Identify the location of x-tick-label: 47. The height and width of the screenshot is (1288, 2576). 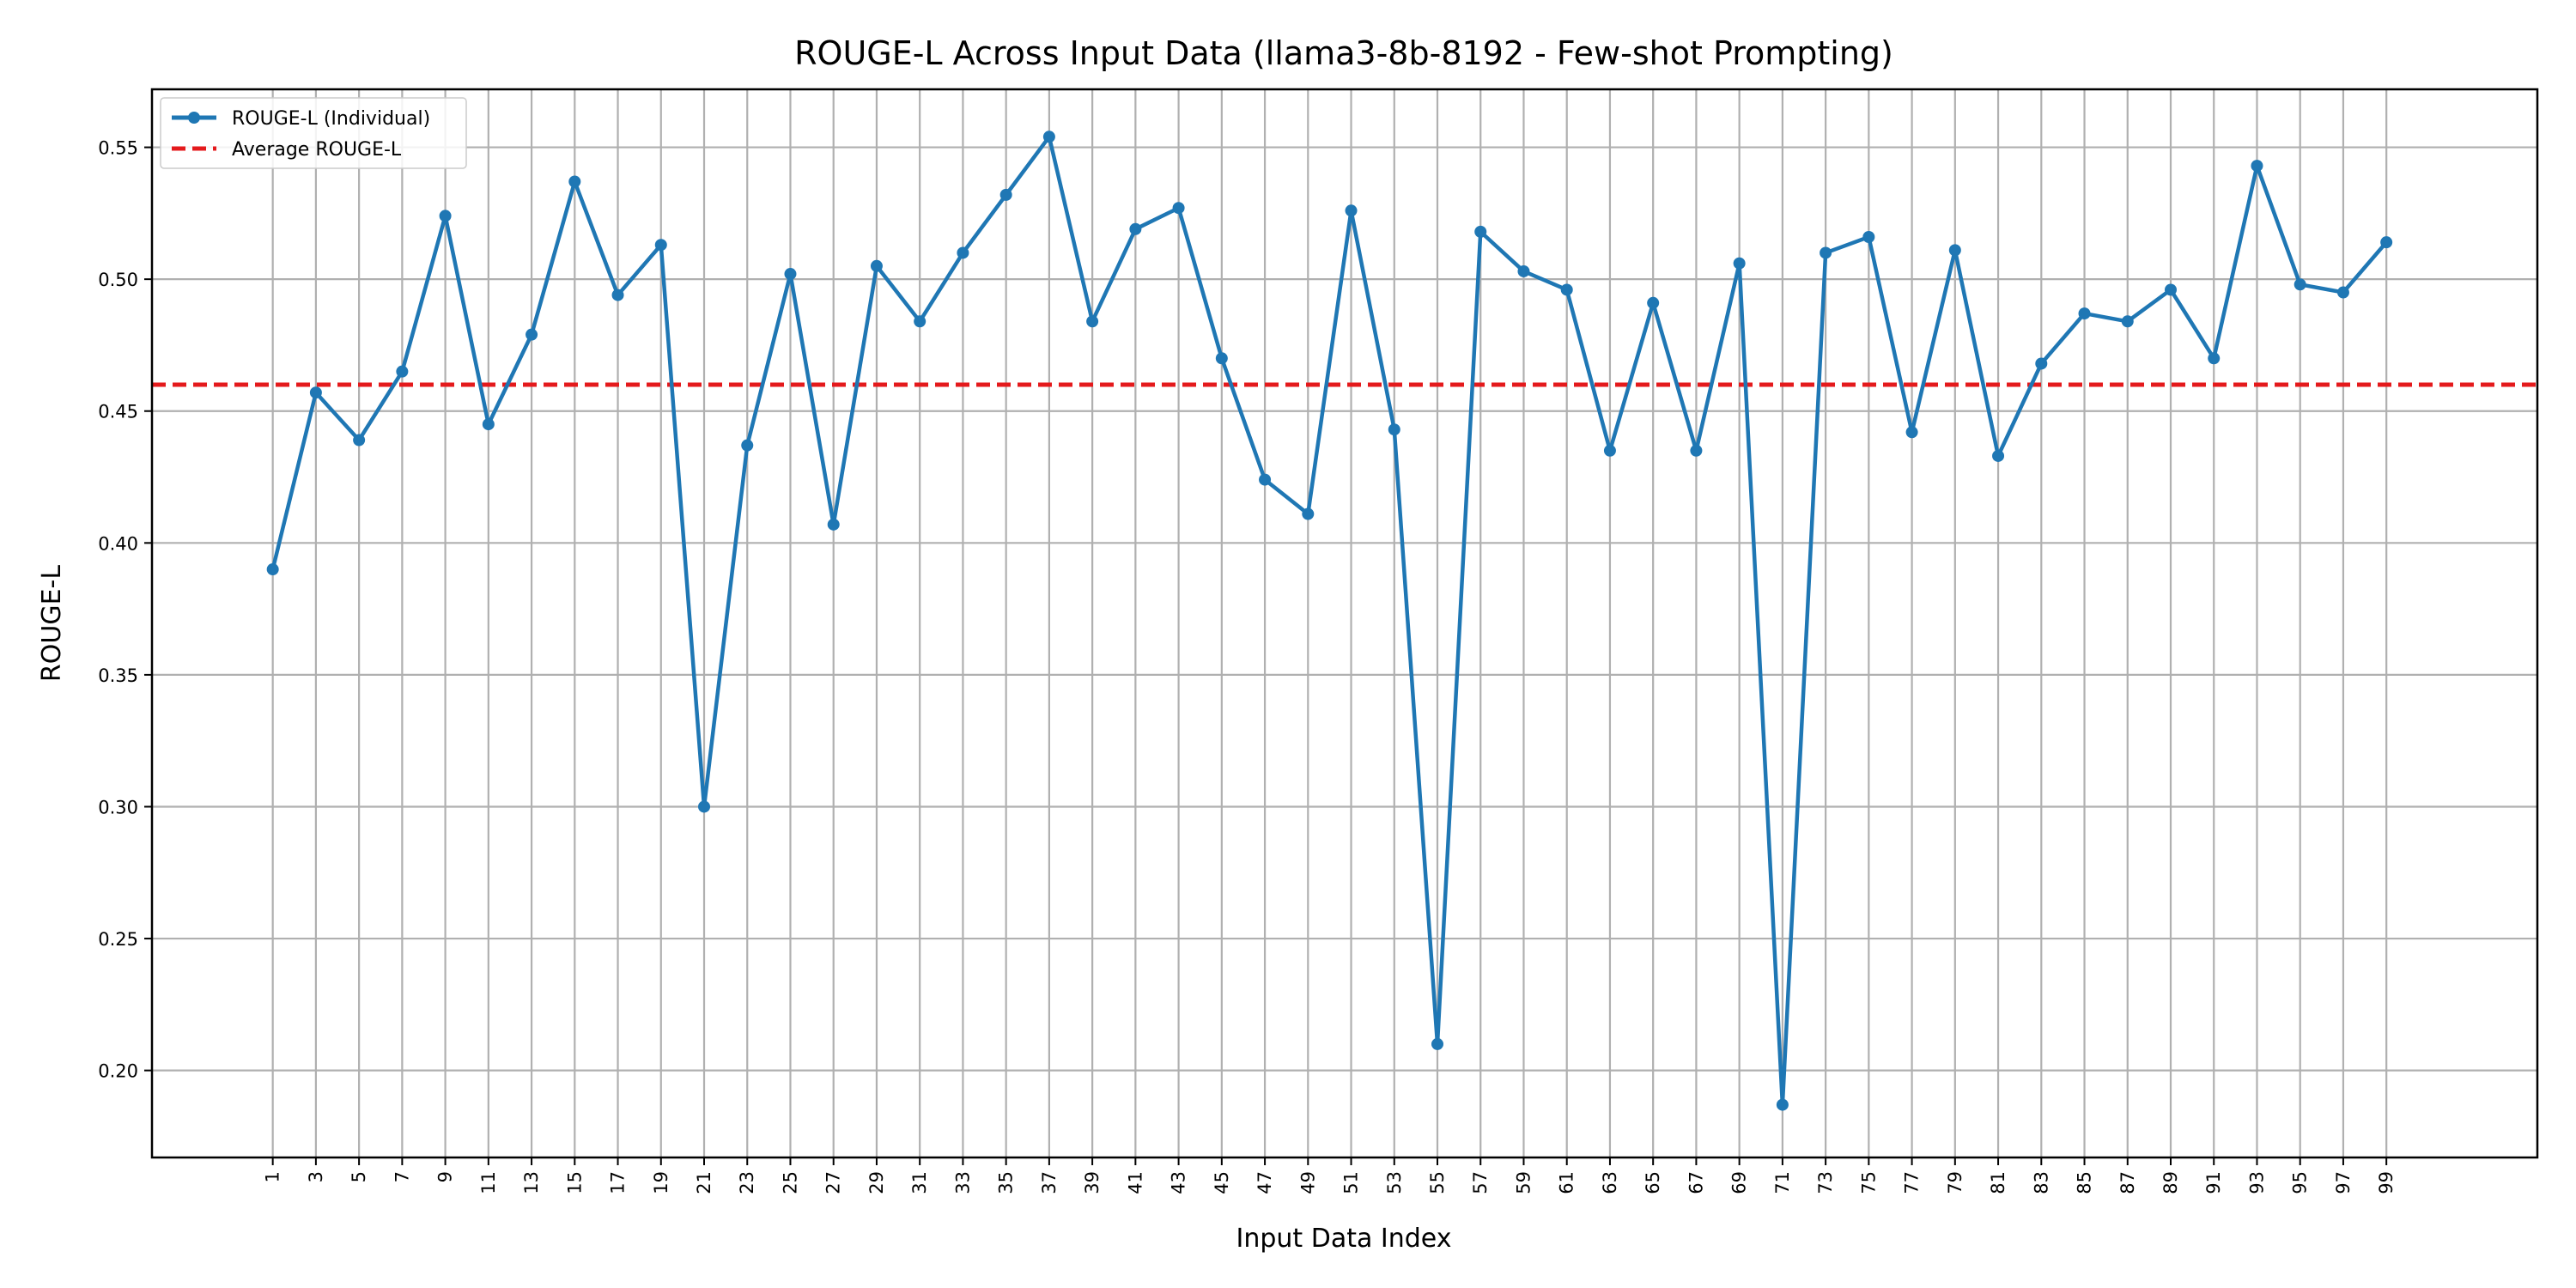
(1265, 1182).